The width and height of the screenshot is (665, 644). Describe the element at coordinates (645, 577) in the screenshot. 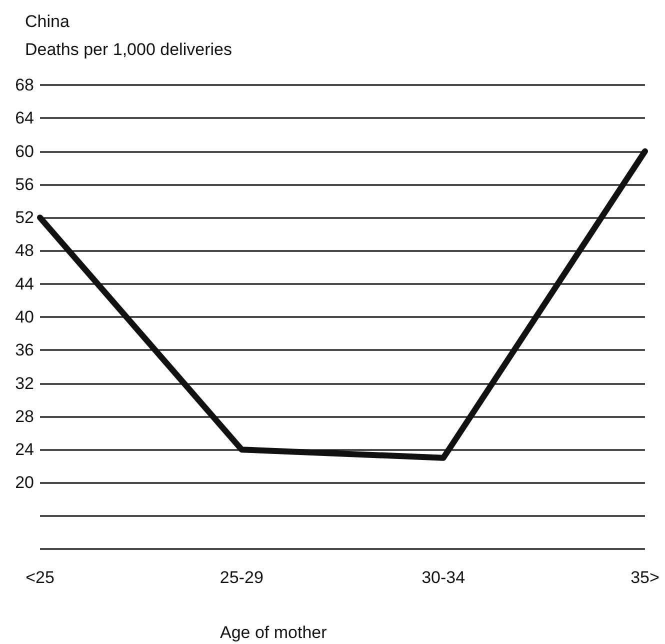

I see `x-tick-label: 35>` at that location.